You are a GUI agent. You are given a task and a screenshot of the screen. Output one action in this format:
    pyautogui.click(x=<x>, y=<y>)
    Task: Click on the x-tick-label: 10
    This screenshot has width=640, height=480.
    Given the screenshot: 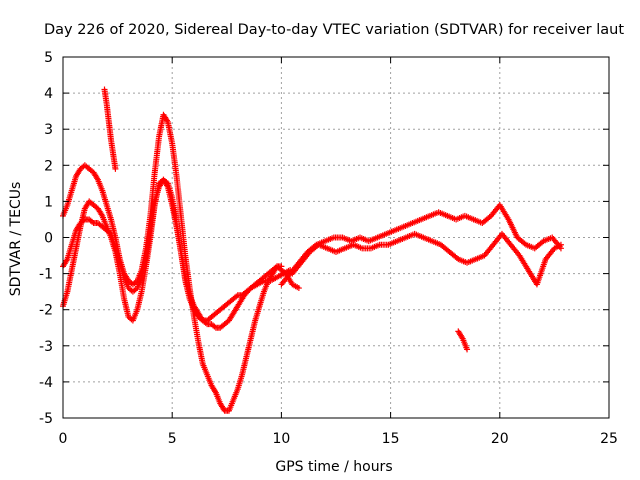 What is the action you would take?
    pyautogui.click(x=281, y=439)
    